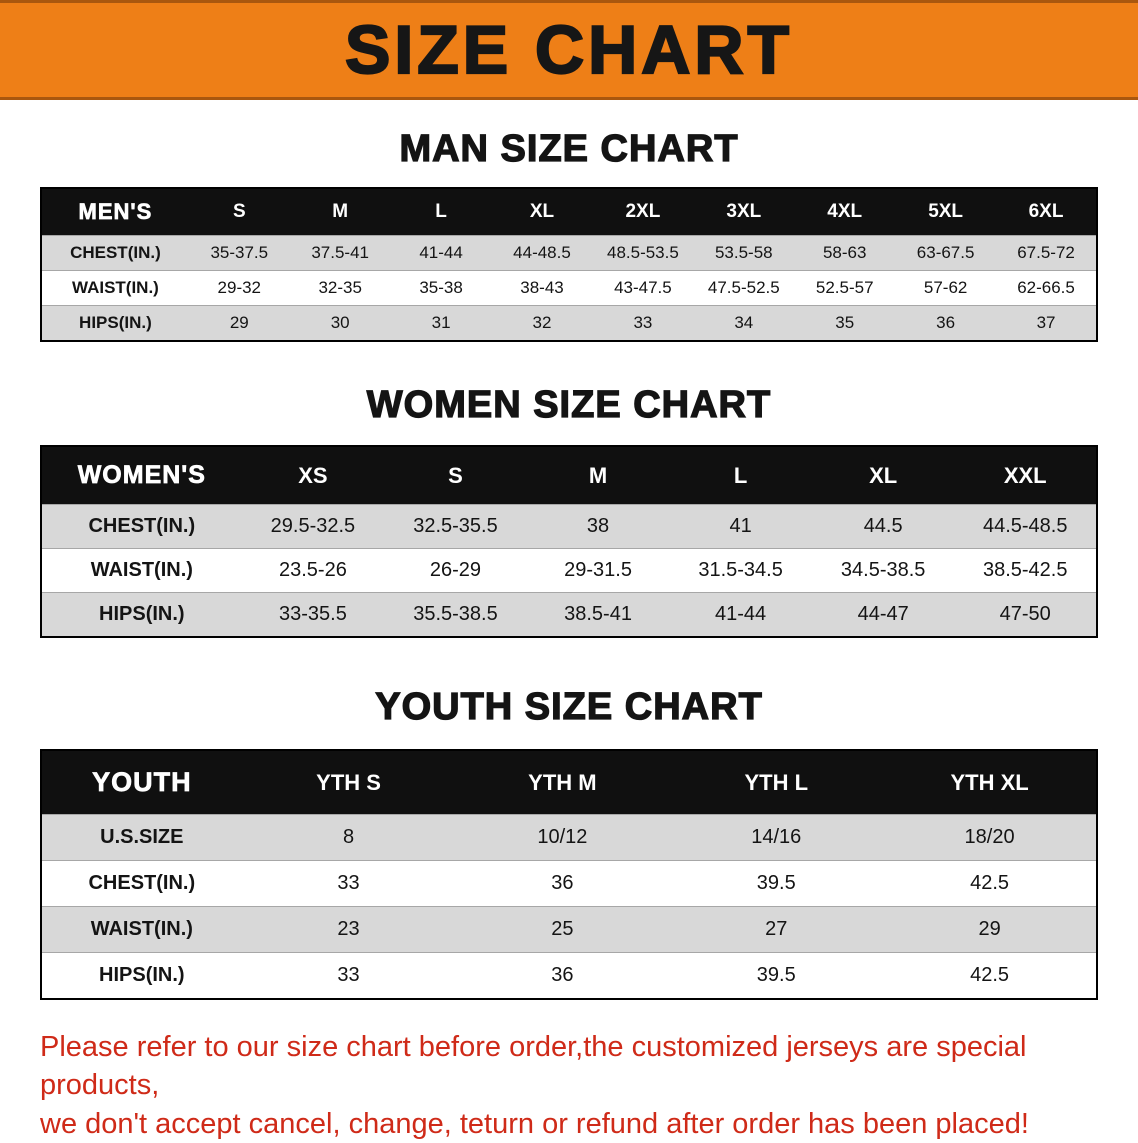  I want to click on measurement-value-cell: 47.5-52.5, so click(744, 288).